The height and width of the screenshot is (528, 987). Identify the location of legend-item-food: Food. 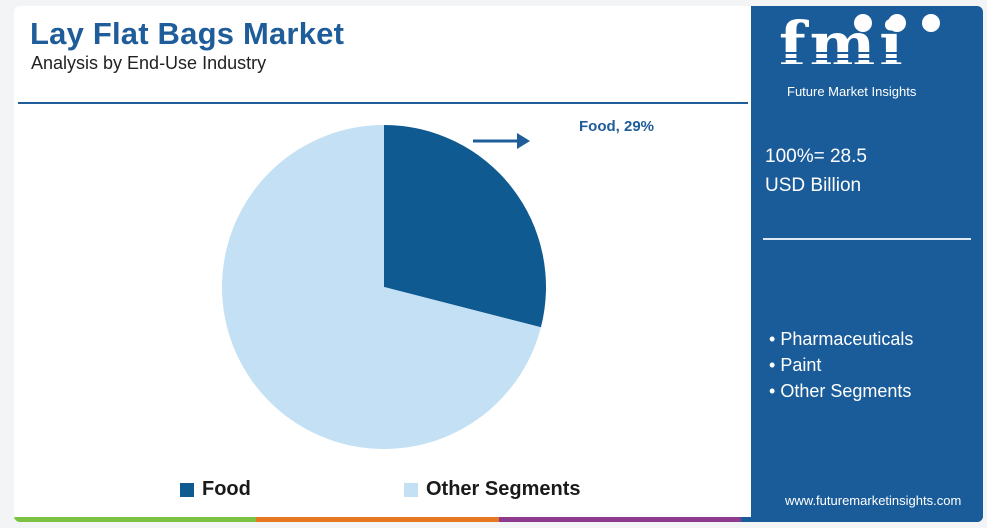
(215, 489).